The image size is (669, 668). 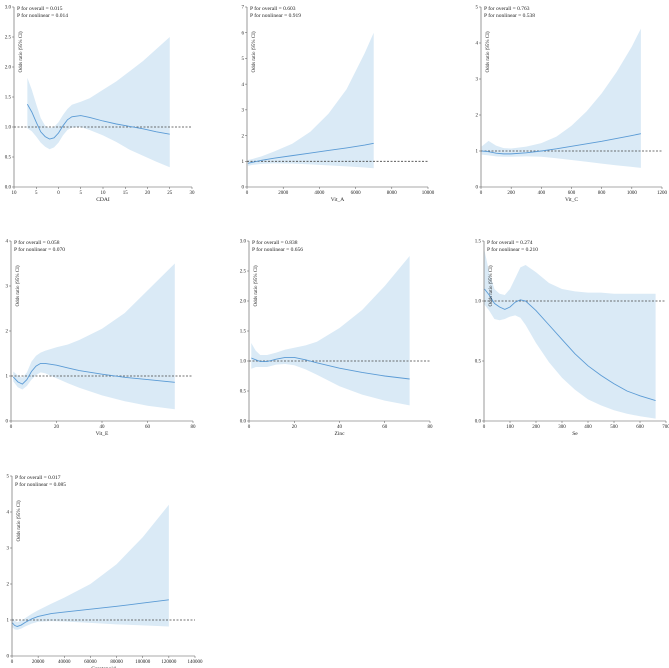 What do you see at coordinates (575, 434) in the screenshot?
I see `x-axis-label: Se` at bounding box center [575, 434].